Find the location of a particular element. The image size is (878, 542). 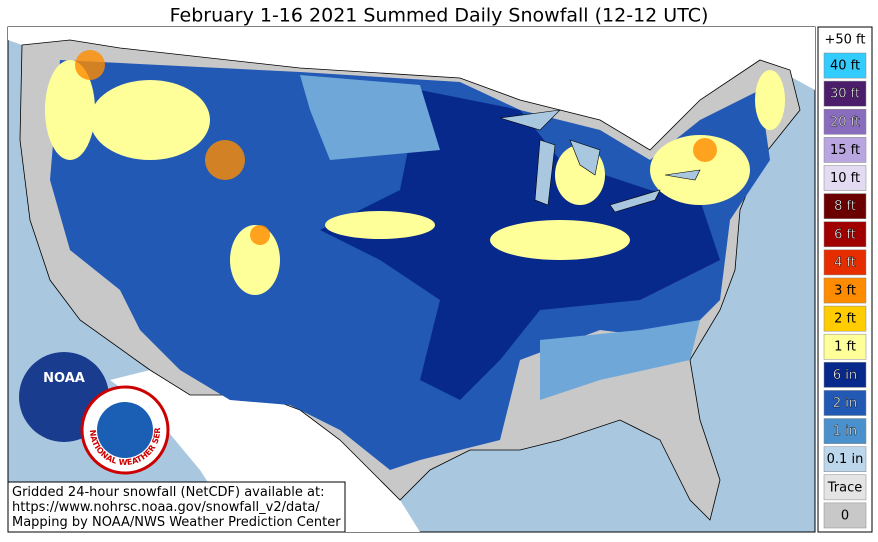

legend-label: Trace is located at coordinates (845, 487).